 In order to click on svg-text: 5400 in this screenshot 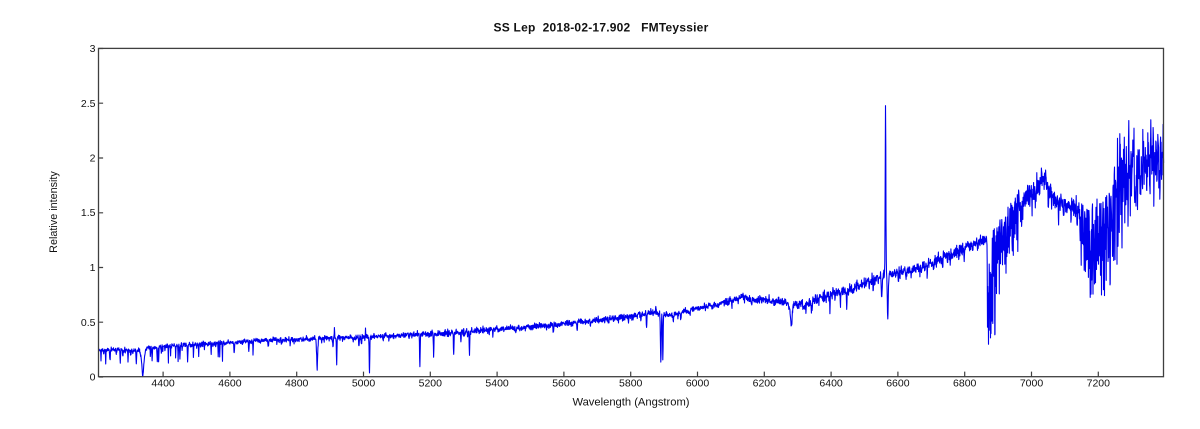, I will do `click(497, 383)`.